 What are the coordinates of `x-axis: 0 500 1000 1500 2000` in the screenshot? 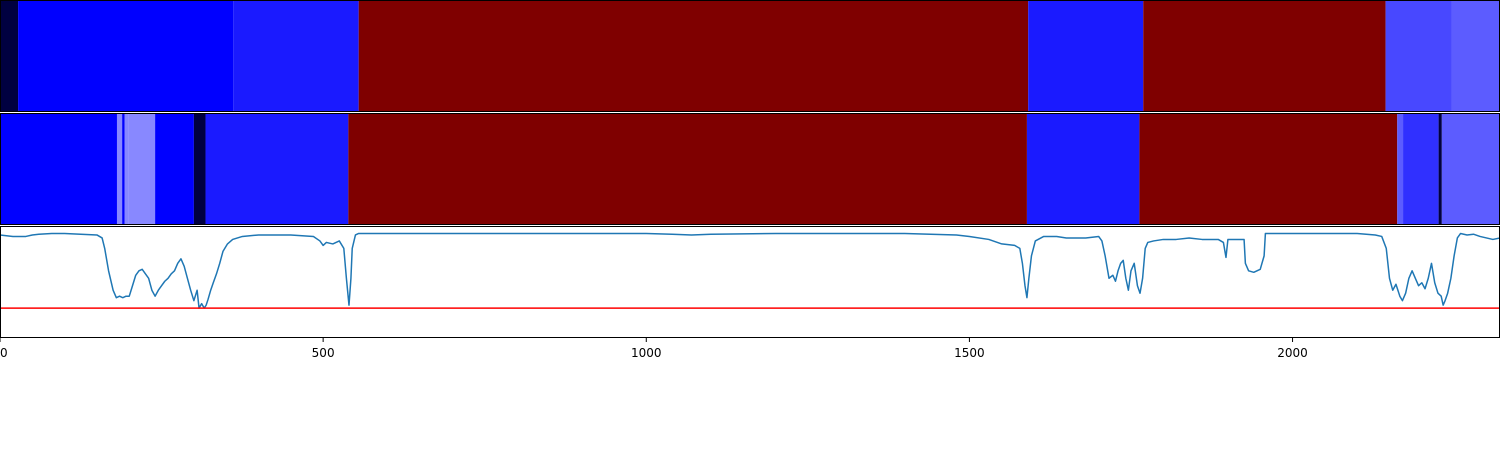 It's located at (654, 349).